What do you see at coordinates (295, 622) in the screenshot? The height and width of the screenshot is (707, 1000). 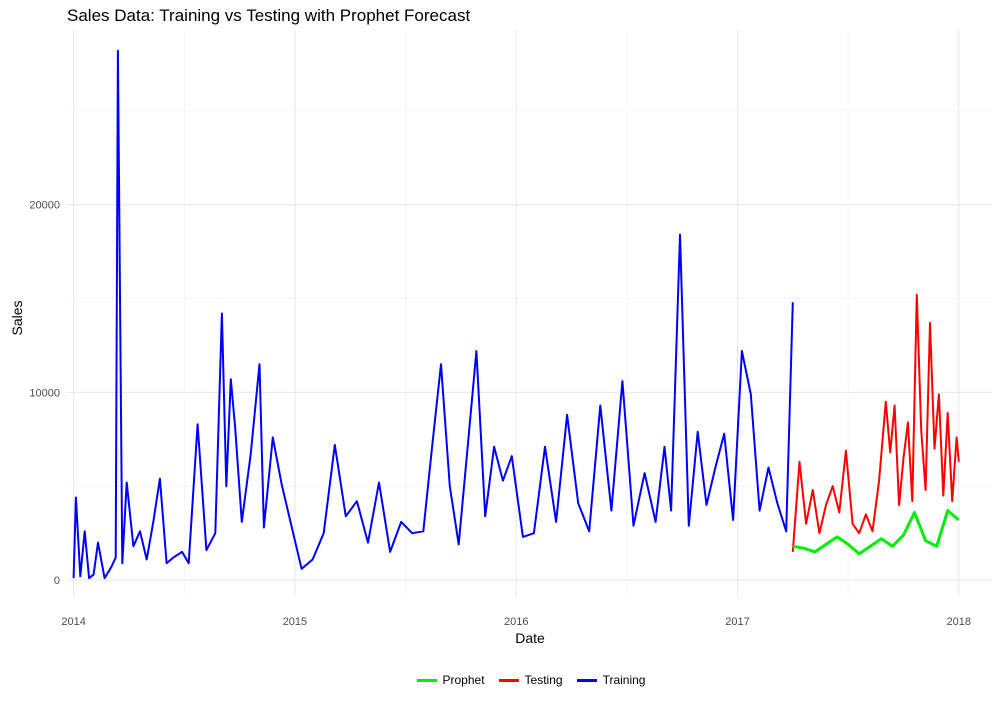 I see `x-tick-label: 2015` at bounding box center [295, 622].